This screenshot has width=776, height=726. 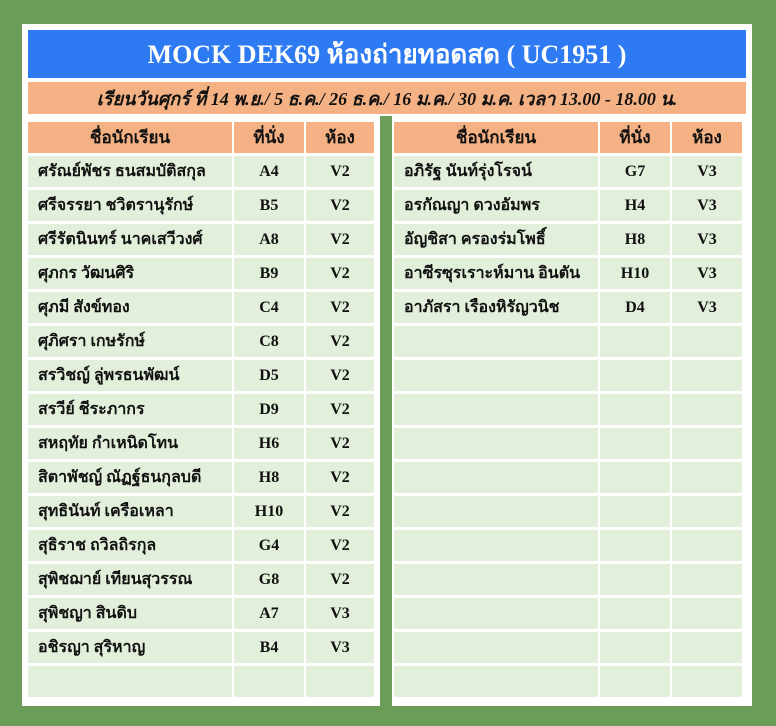 What do you see at coordinates (269, 341) in the screenshot?
I see `seat-cell: C8` at bounding box center [269, 341].